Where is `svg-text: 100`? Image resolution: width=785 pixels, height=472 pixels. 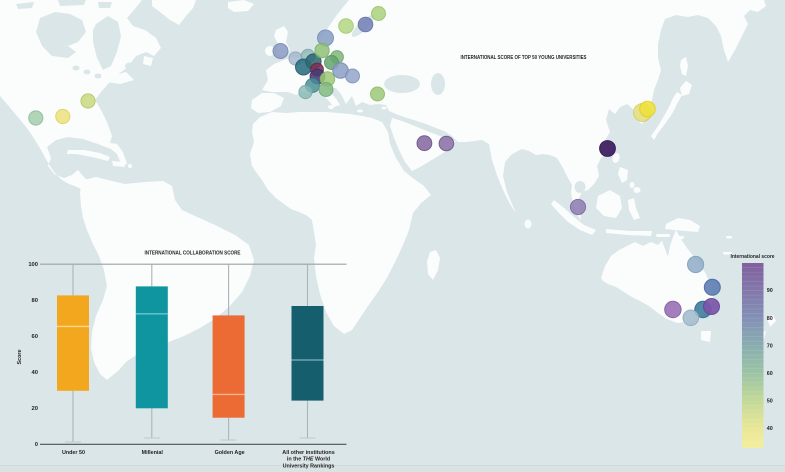
svg-text: 100 is located at coordinates (33, 265).